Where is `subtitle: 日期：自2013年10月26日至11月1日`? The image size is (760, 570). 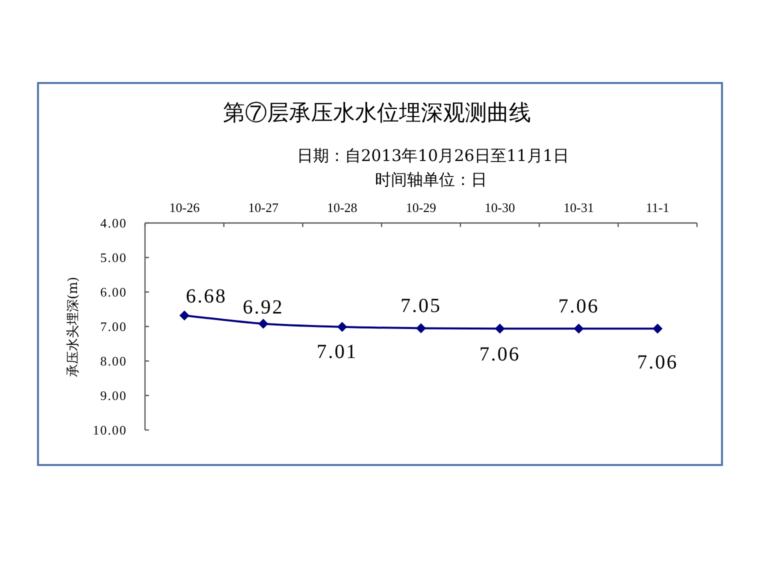
subtitle: 日期：自2013年10月26日至11月1日 is located at coordinates (433, 155).